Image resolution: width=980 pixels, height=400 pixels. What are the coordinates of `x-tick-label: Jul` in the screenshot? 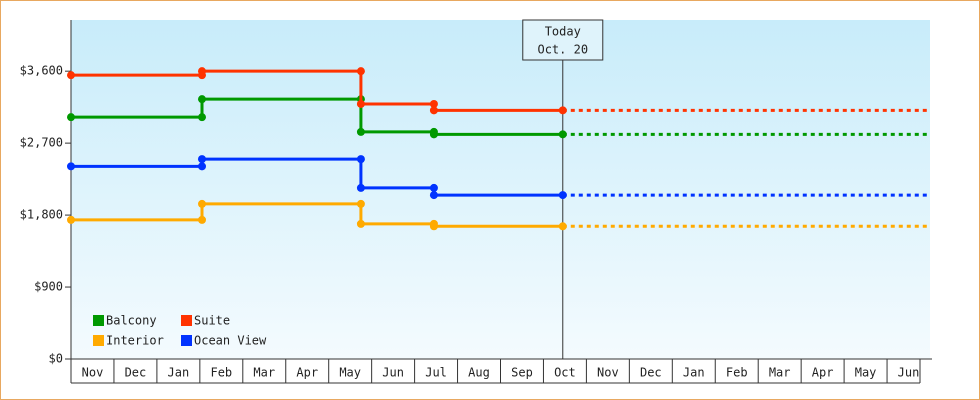 It's located at (436, 373).